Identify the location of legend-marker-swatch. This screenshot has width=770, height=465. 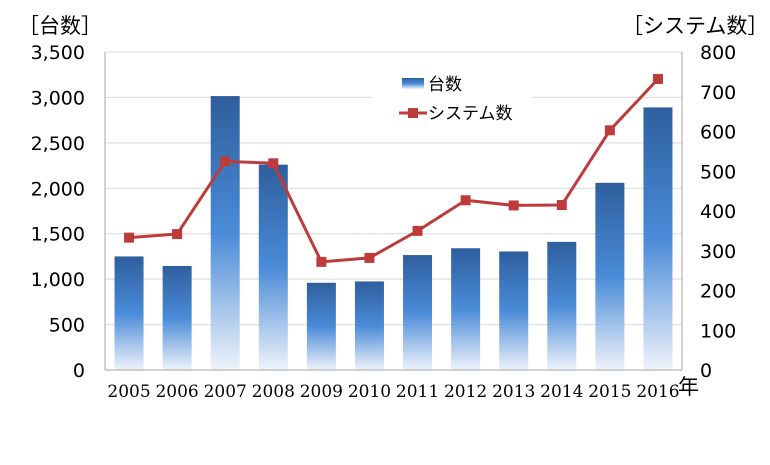
(413, 113).